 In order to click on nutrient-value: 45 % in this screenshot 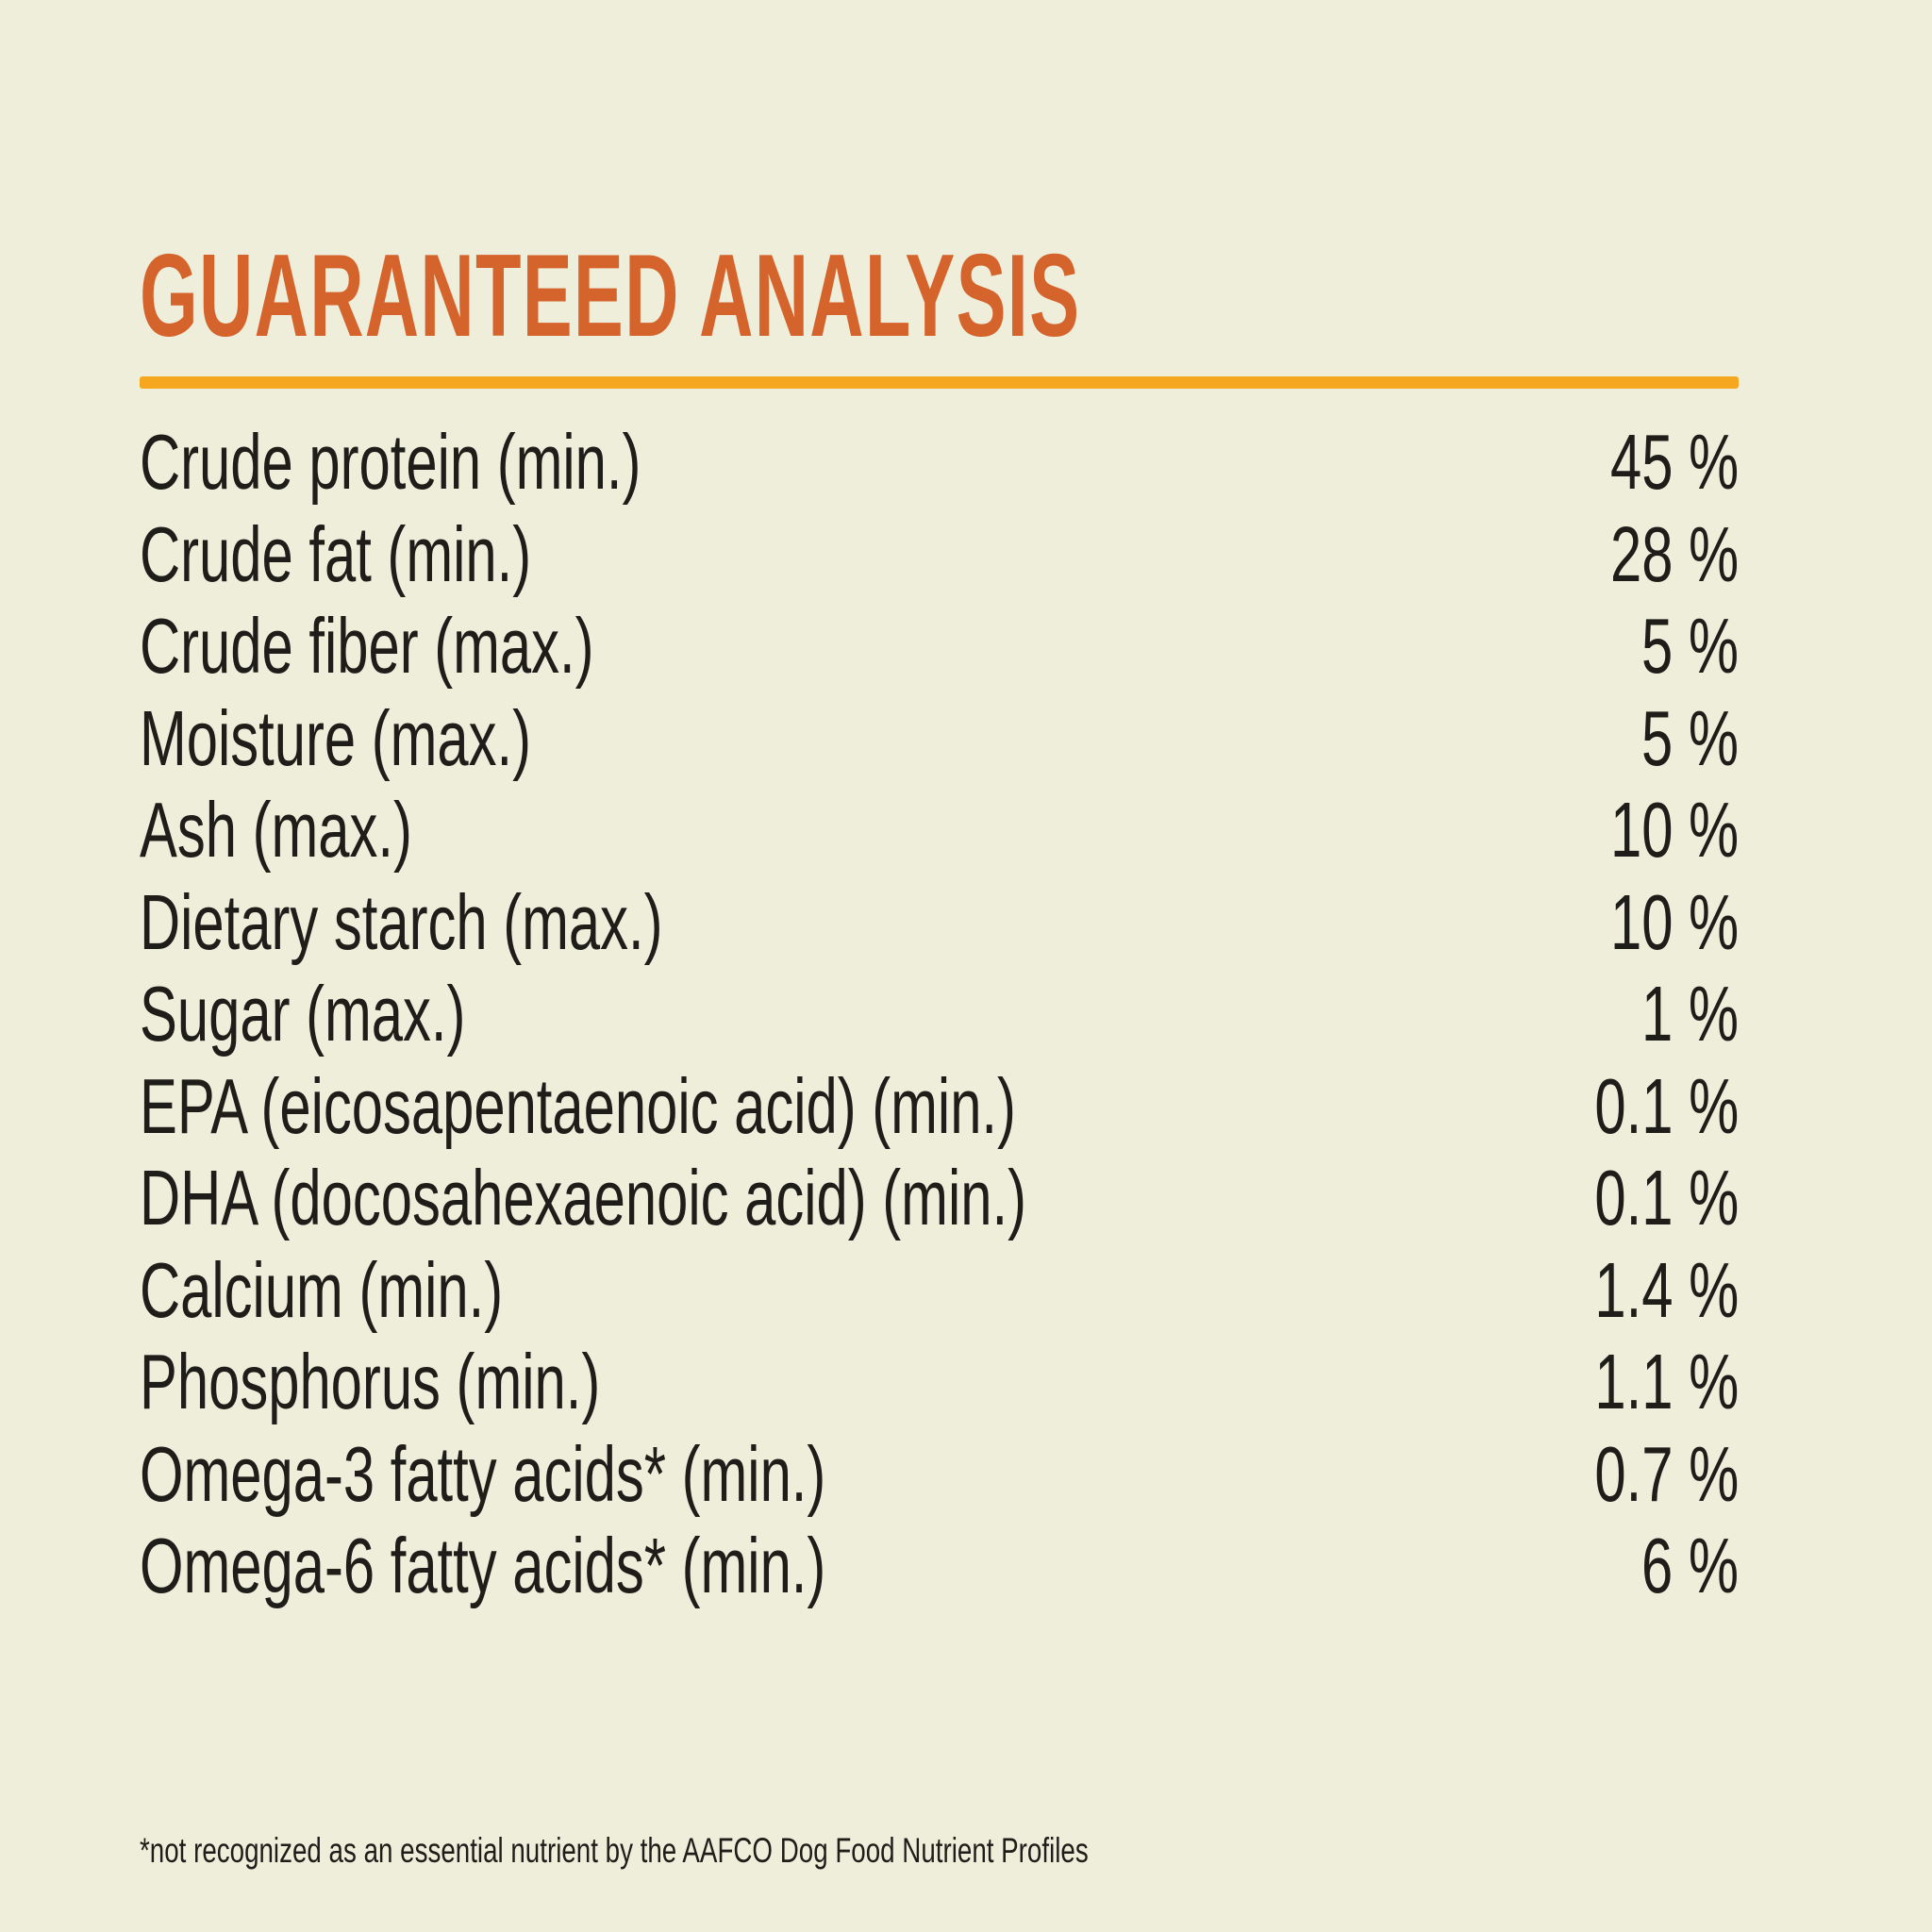, I will do `click(1674, 462)`.